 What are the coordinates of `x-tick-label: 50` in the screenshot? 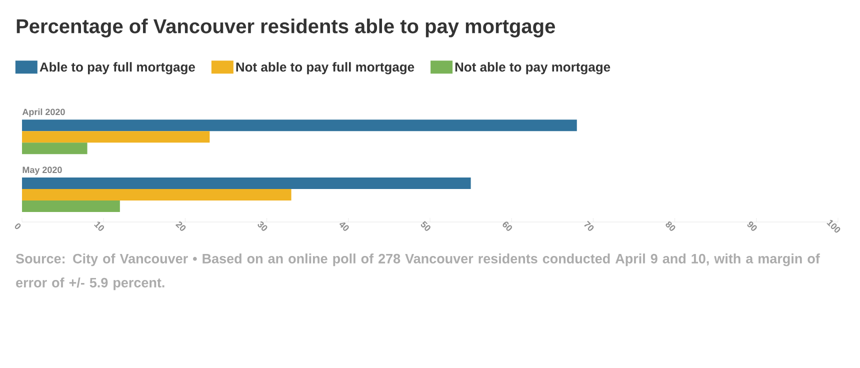 It's located at (425, 225).